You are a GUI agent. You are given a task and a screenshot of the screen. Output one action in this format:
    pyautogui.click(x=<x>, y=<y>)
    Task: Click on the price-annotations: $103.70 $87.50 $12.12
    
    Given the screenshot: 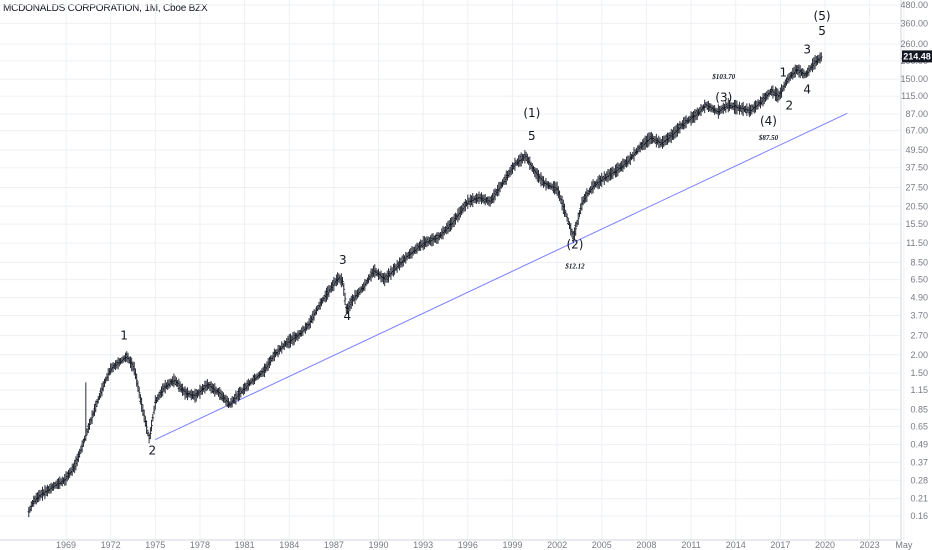 What is the action you would take?
    pyautogui.click(x=671, y=171)
    